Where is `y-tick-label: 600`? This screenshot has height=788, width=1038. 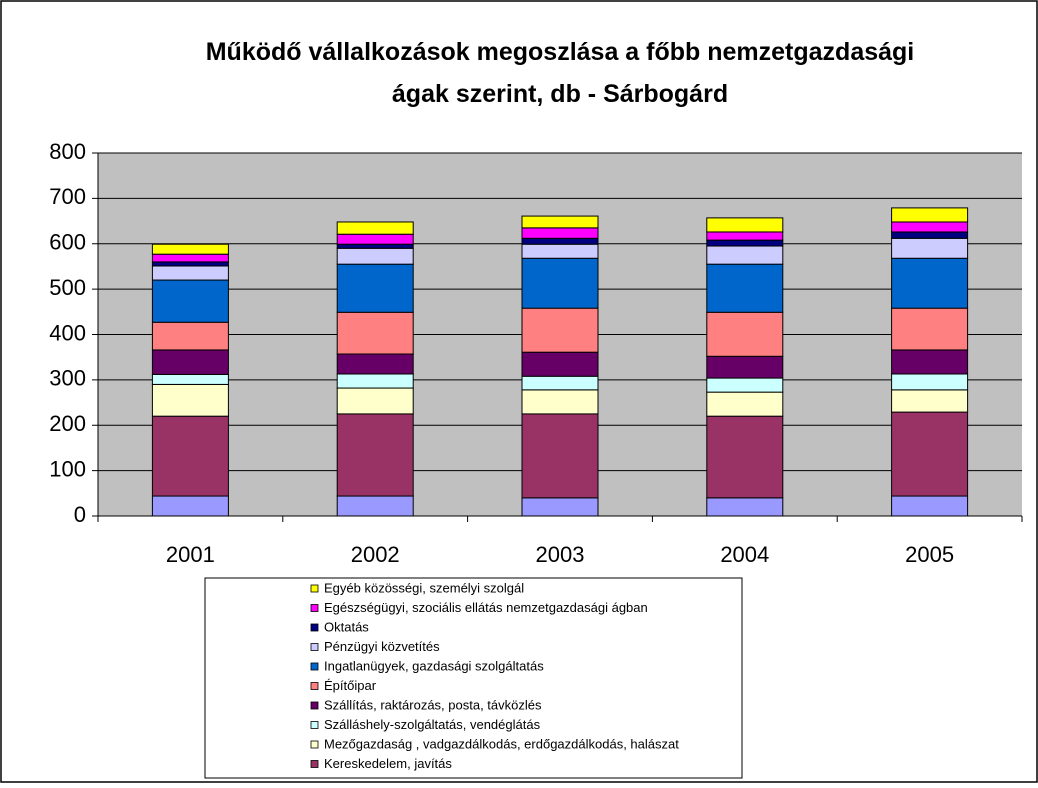
y-tick-label: 600 is located at coordinates (67, 242).